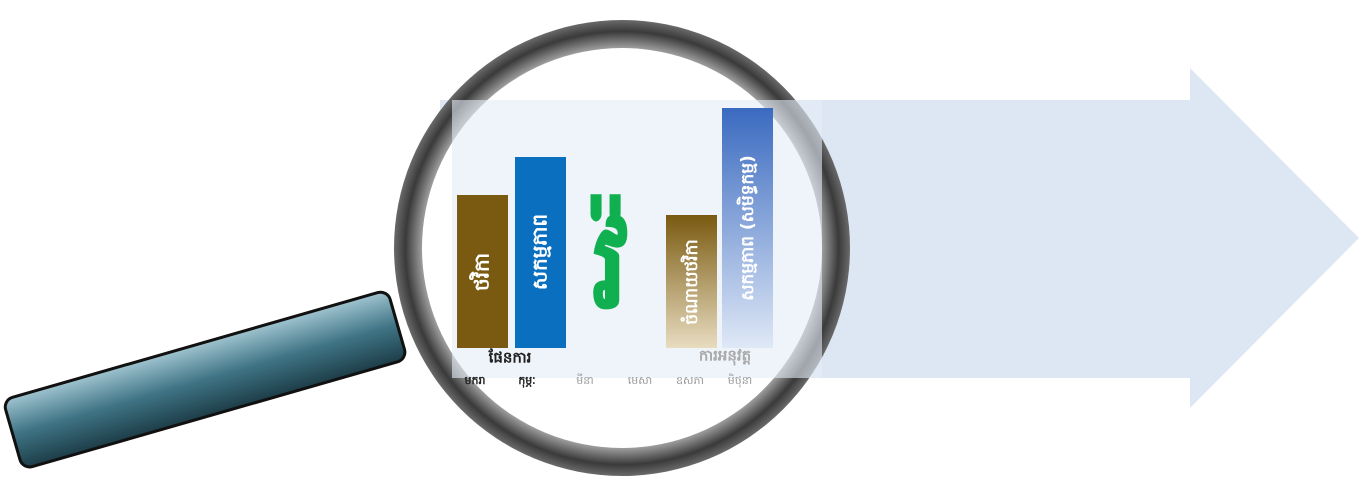 This screenshot has width=1359, height=493. Describe the element at coordinates (526, 381) in the screenshot. I see `month-label: កុម្ភៈ` at that location.